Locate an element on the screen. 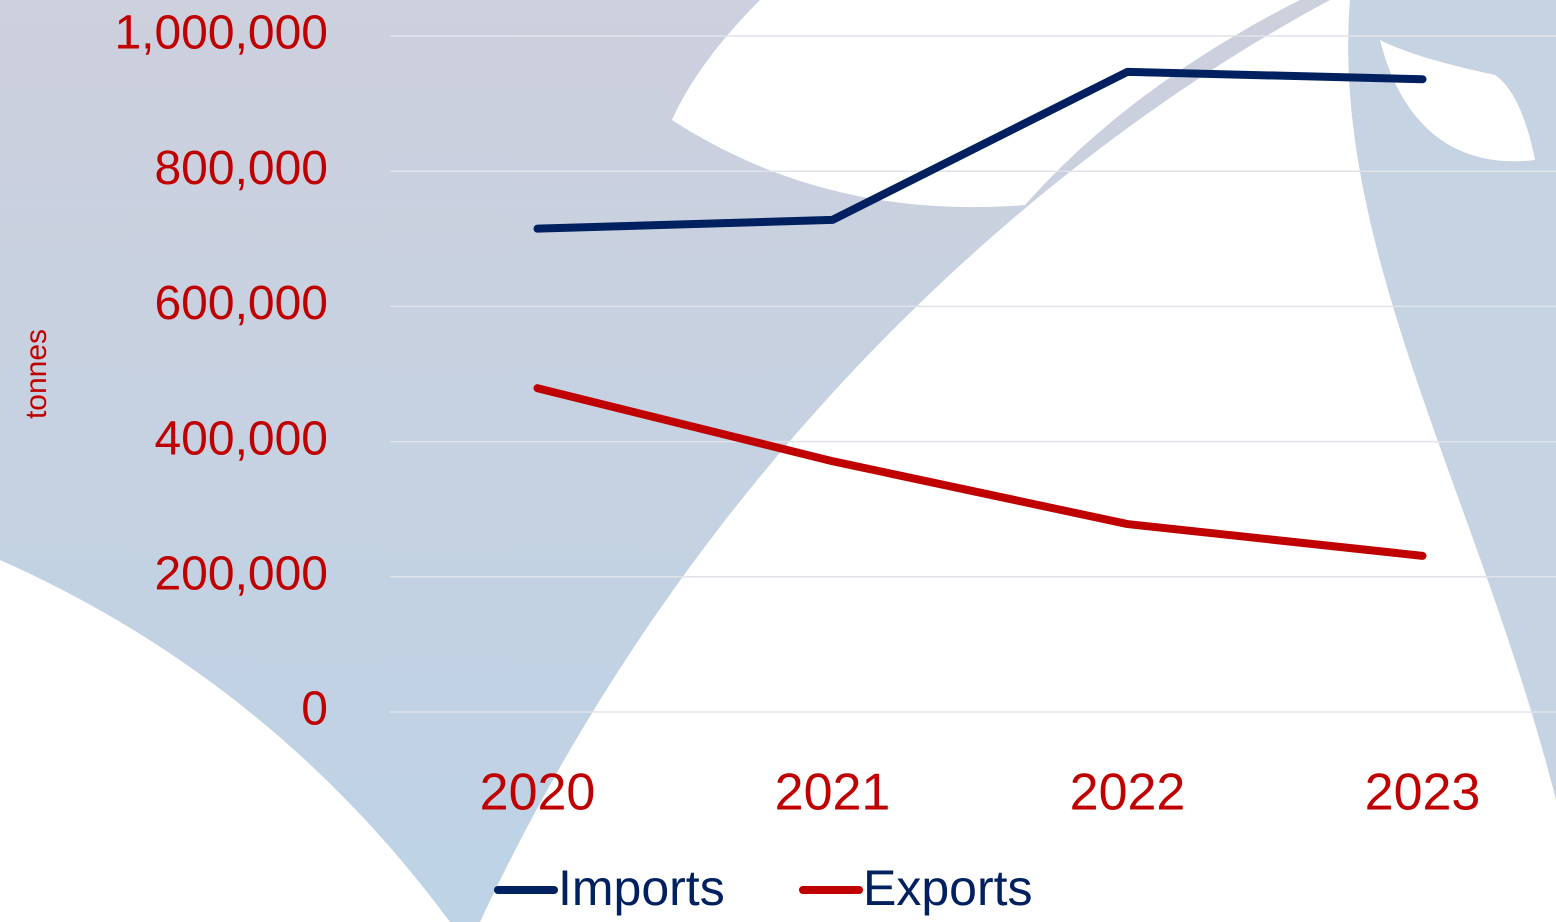 The width and height of the screenshot is (1556, 922). legend-label: Imports is located at coordinates (641, 888).